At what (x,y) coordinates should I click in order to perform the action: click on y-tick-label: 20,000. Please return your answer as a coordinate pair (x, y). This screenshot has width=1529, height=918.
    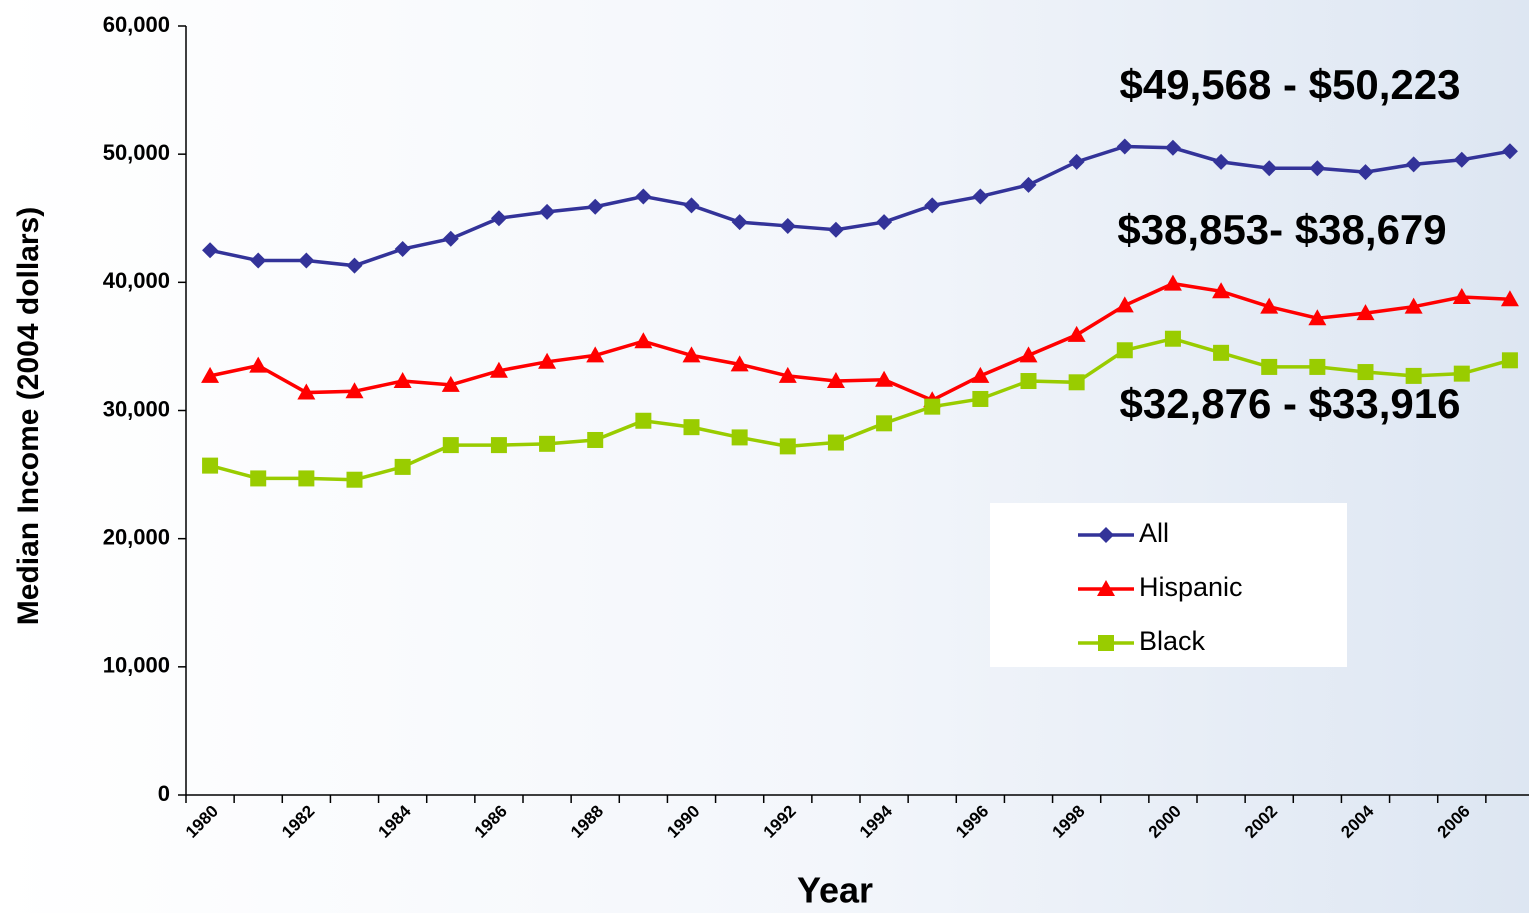
    Looking at the image, I should click on (136, 536).